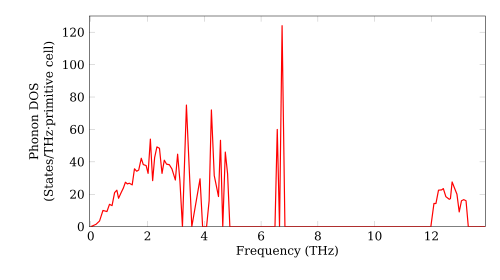 The height and width of the screenshot is (280, 500). I want to click on y-tick-label: 20, so click(77, 194).